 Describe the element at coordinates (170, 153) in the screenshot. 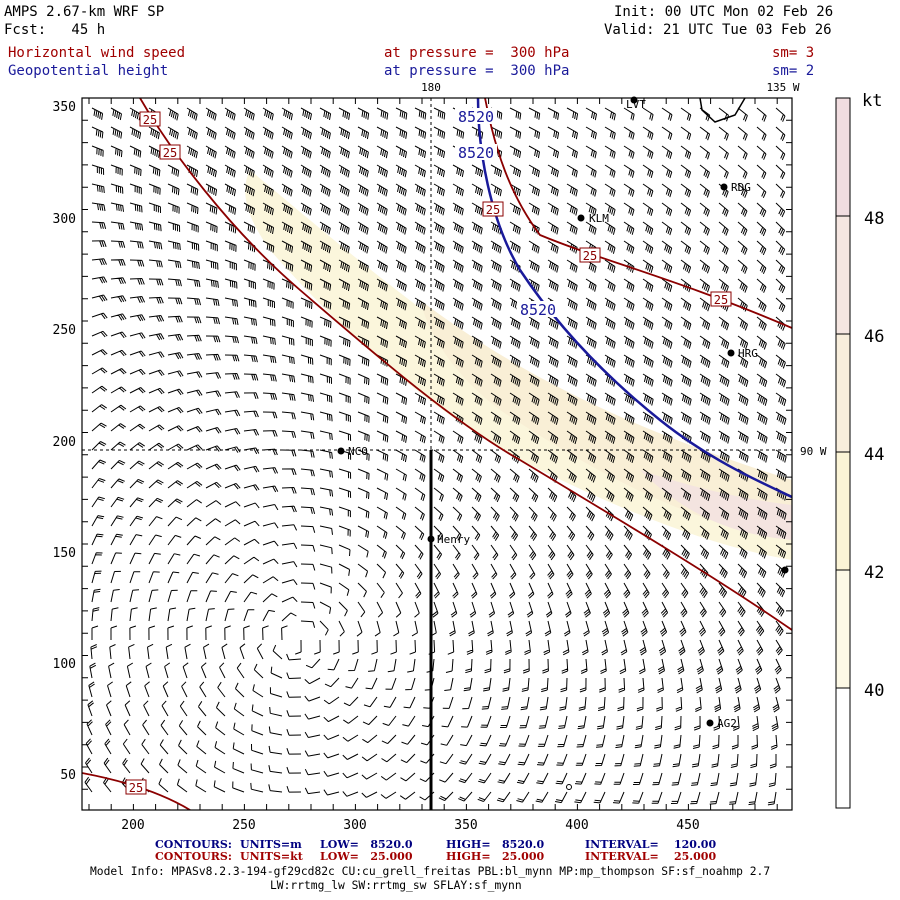

I see `wind-label-2: 25` at that location.